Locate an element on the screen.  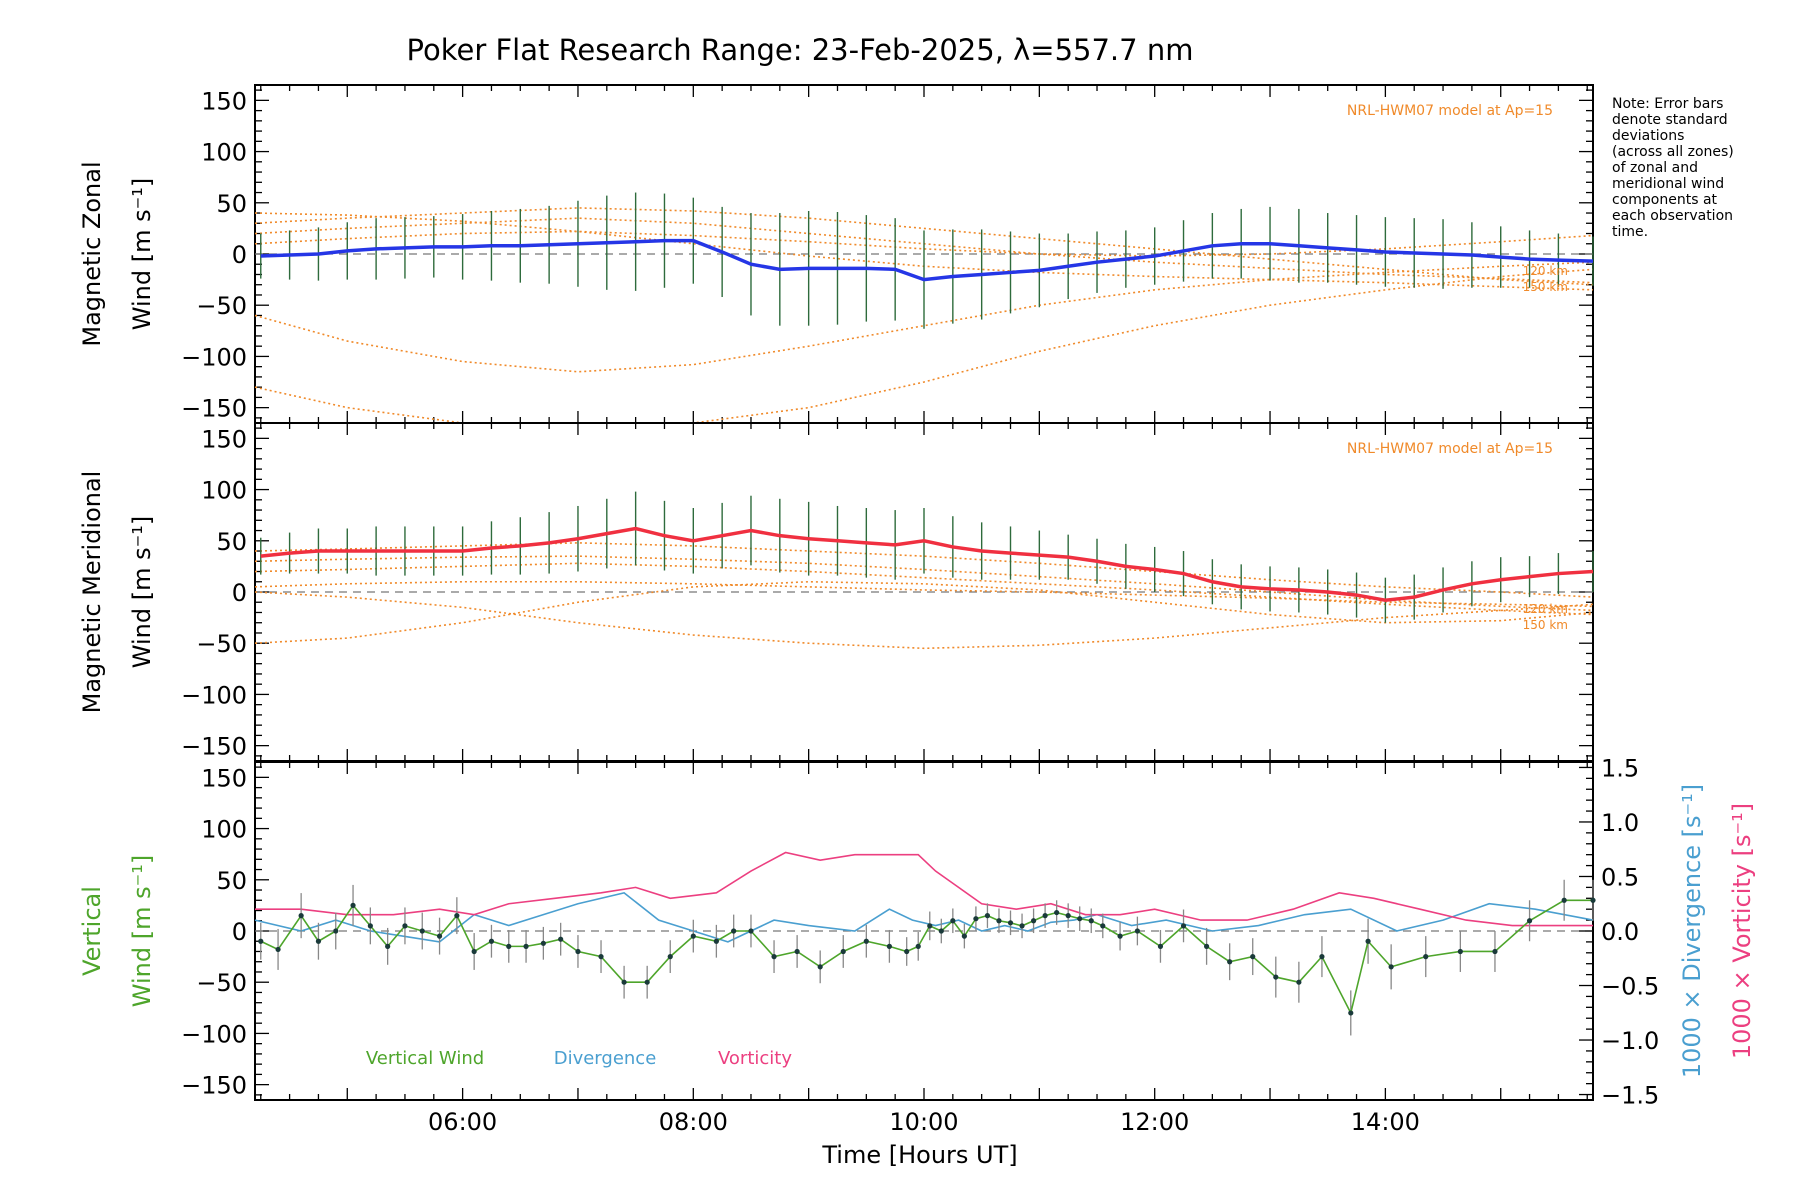
right-y-tick-label: −1.0 is located at coordinates (1630, 1041).